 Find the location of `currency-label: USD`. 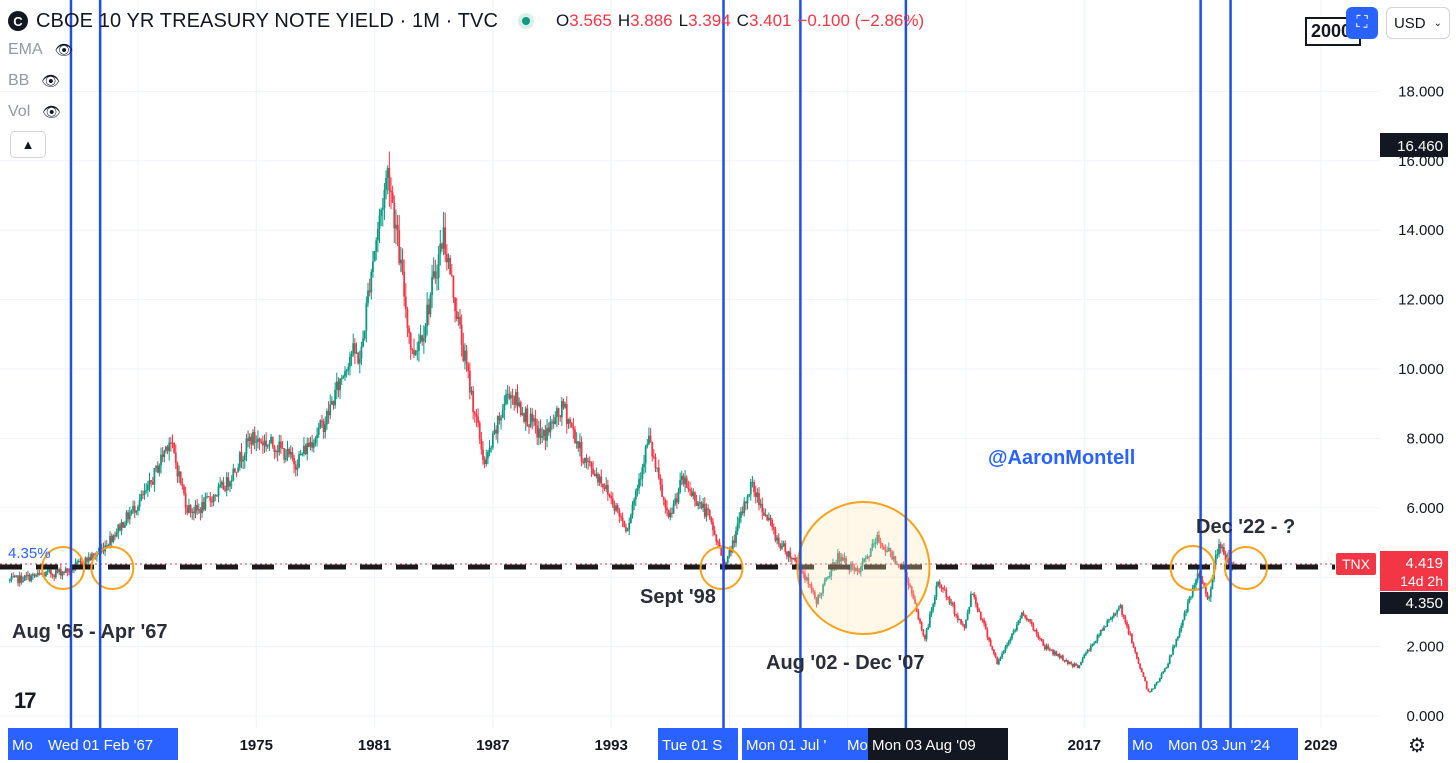

currency-label: USD is located at coordinates (1409, 23).